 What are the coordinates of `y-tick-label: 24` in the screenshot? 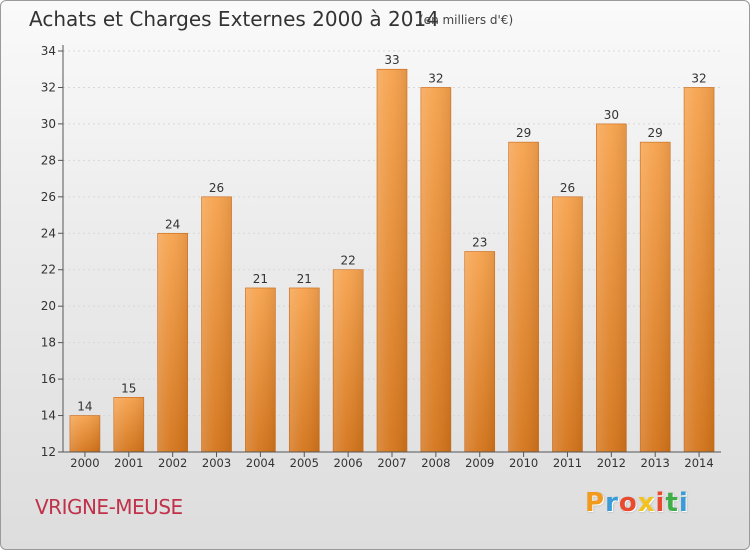 It's located at (48, 233).